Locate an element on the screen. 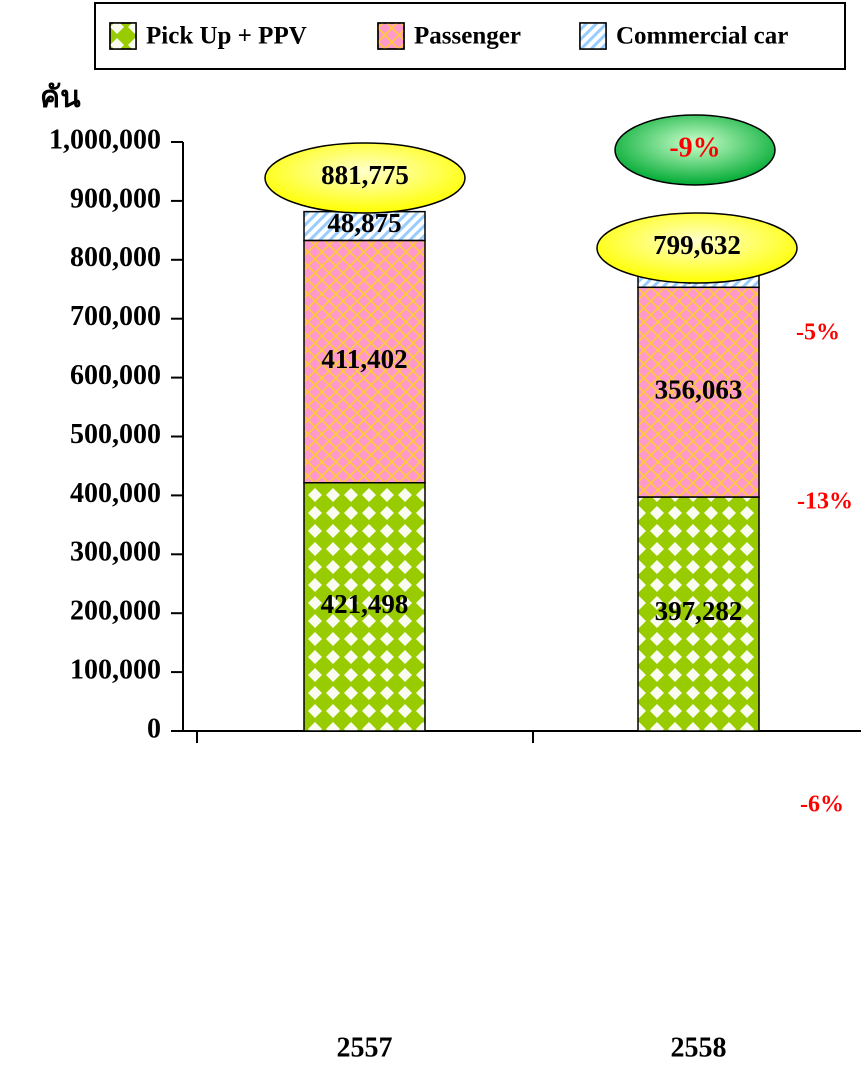 The image size is (861, 1088). annotation: -6% is located at coordinates (822, 805).